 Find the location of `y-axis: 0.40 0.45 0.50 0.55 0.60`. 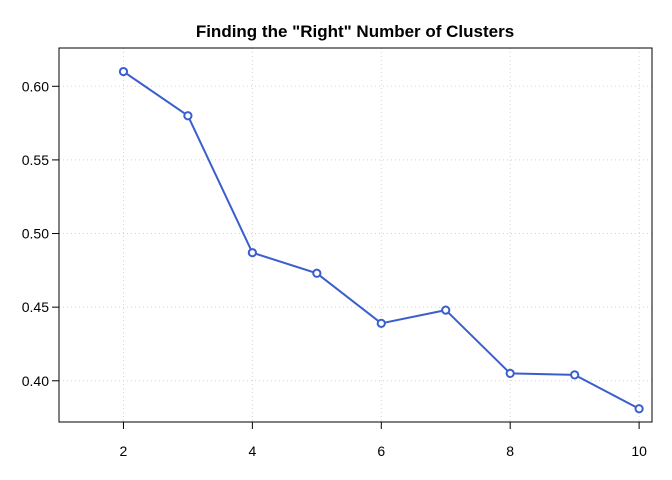

y-axis: 0.40 0.45 0.50 0.55 0.60 is located at coordinates (40, 233).